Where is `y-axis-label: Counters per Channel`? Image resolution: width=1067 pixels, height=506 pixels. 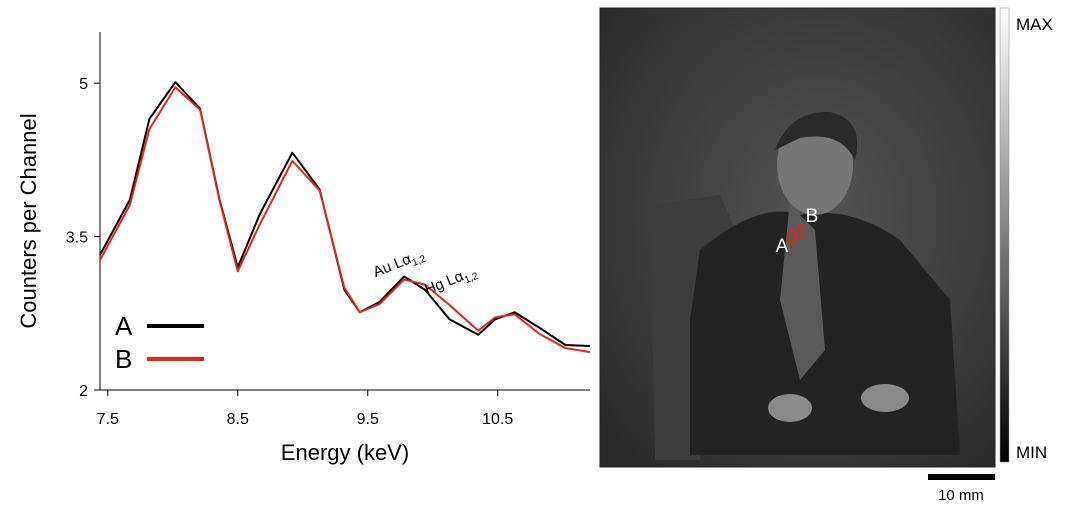
y-axis-label: Counters per Channel is located at coordinates (28, 220).